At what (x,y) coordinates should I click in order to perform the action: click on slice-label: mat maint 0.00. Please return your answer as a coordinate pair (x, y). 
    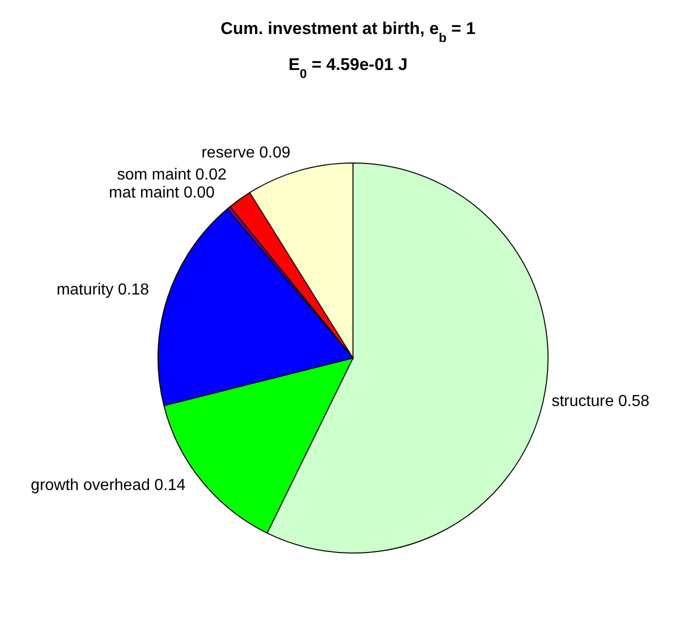
    Looking at the image, I should click on (161, 193).